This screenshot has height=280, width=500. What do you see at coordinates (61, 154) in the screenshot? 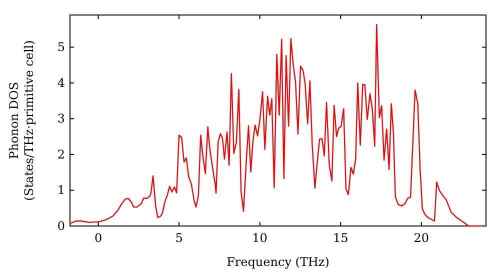
I see `y-tick-label: 2` at bounding box center [61, 154].